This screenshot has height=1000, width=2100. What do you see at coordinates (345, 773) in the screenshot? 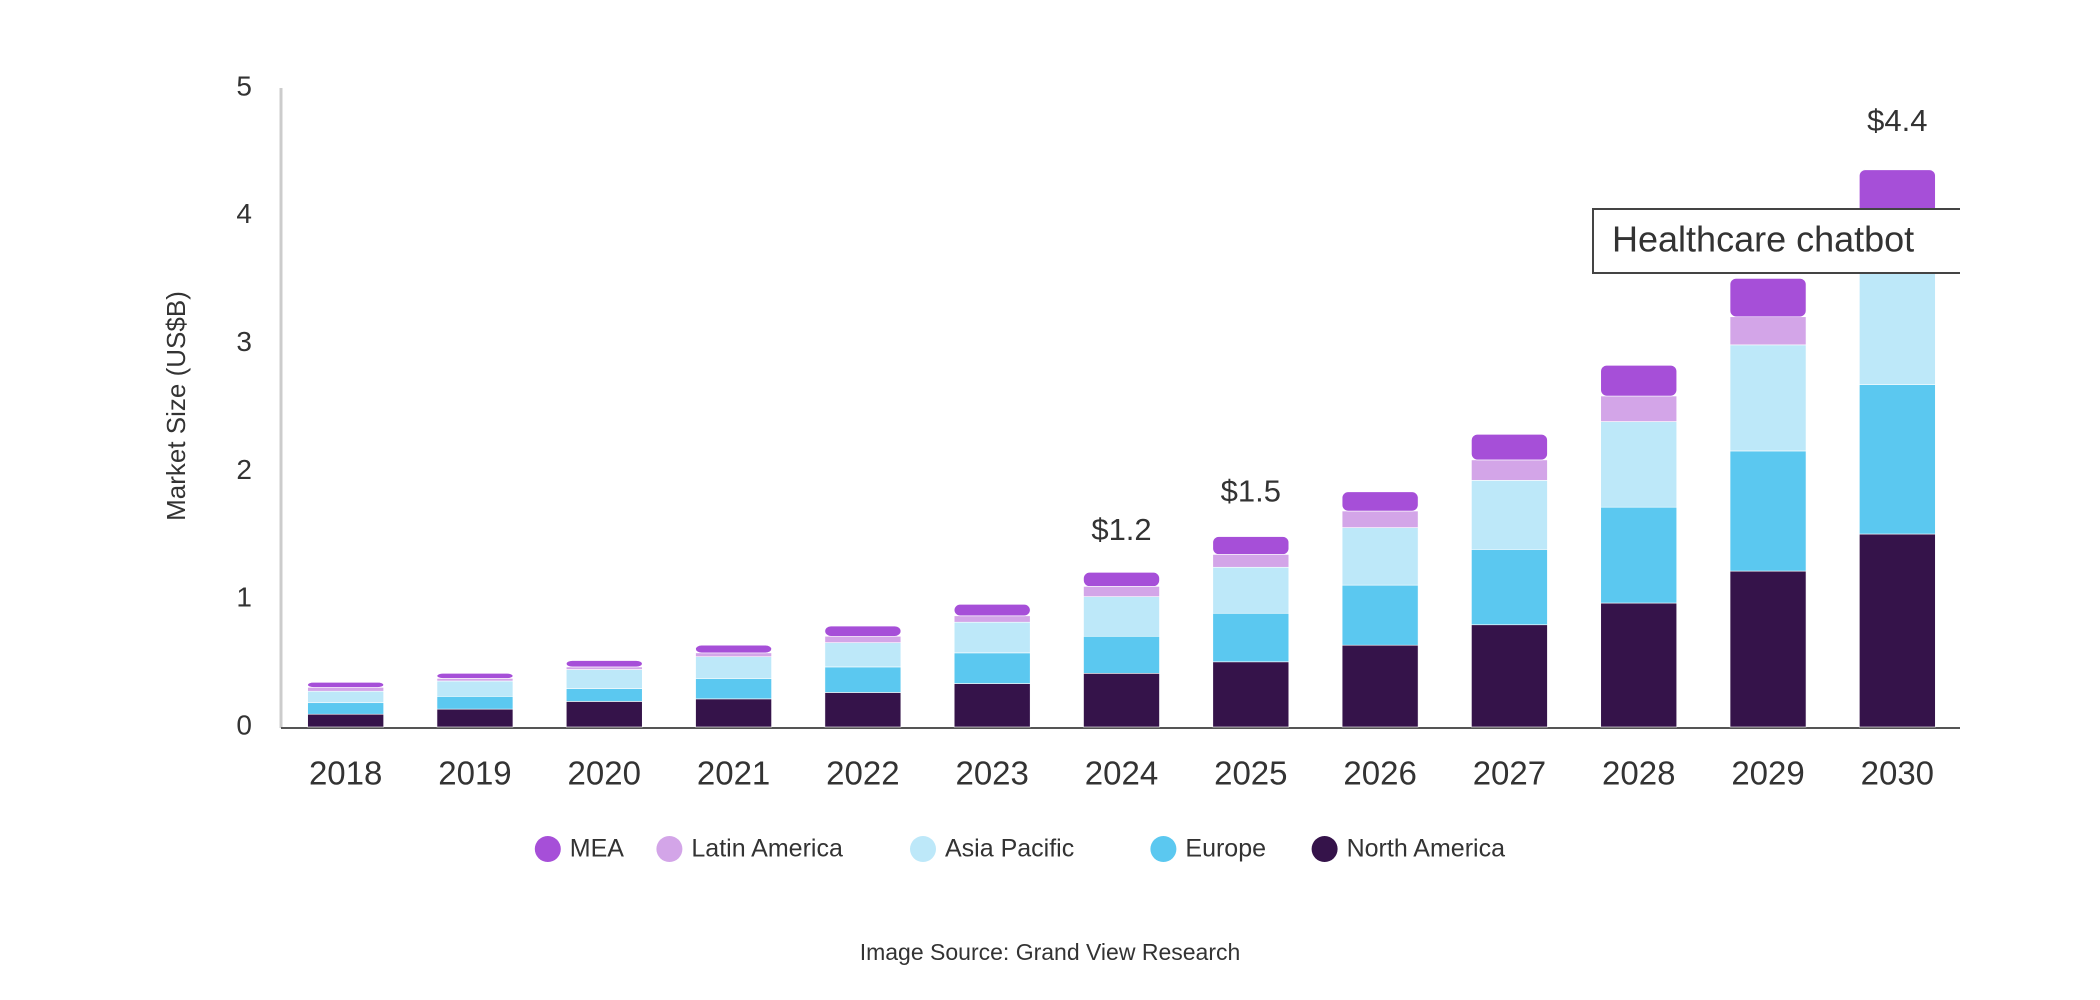
I see `x-tick-label: 2018` at bounding box center [345, 773].